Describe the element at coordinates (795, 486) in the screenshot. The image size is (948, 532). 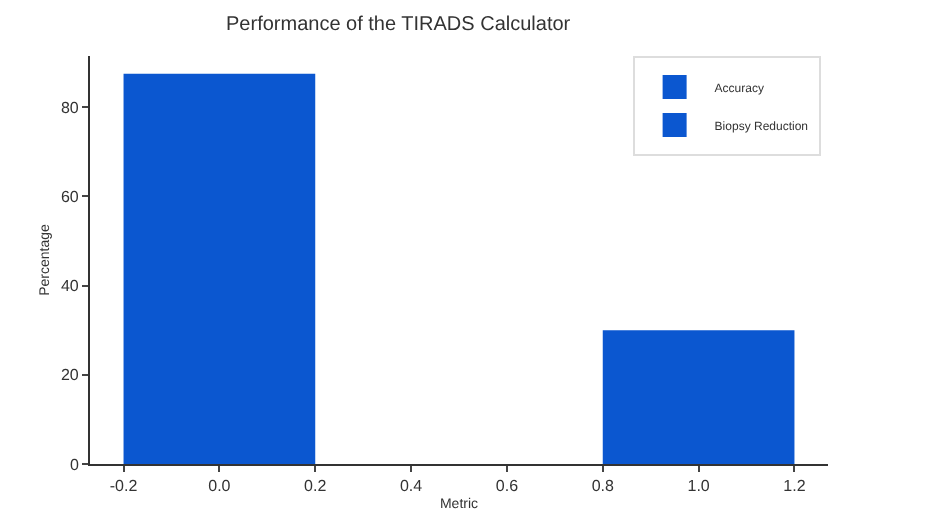
I see `x-tick-label: 1.2` at that location.